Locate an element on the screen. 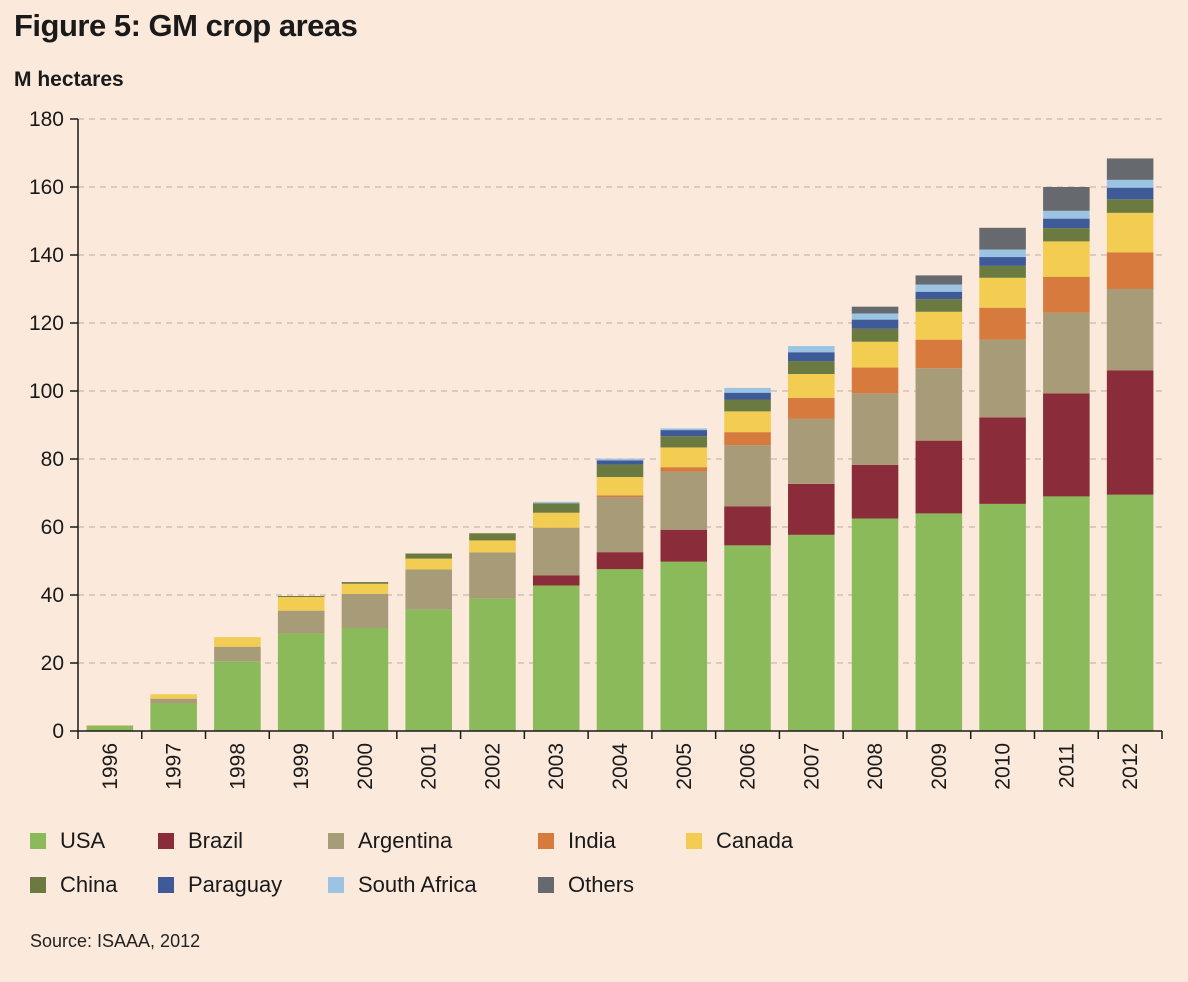 The image size is (1188, 982). x-tick-label: 2001 is located at coordinates (429, 766).